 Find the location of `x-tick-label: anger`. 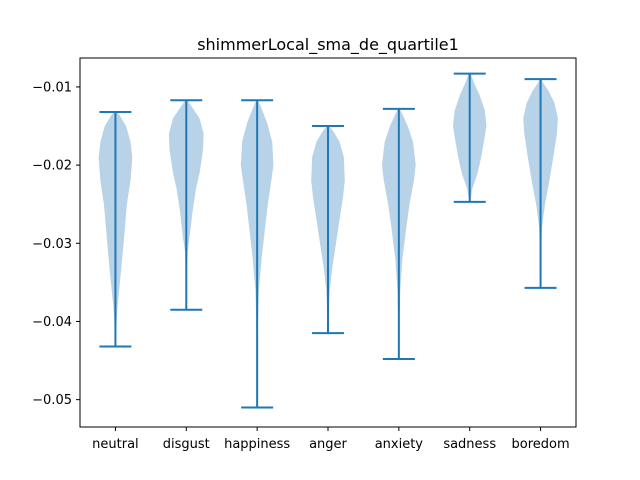

x-tick-label: anger is located at coordinates (328, 444).